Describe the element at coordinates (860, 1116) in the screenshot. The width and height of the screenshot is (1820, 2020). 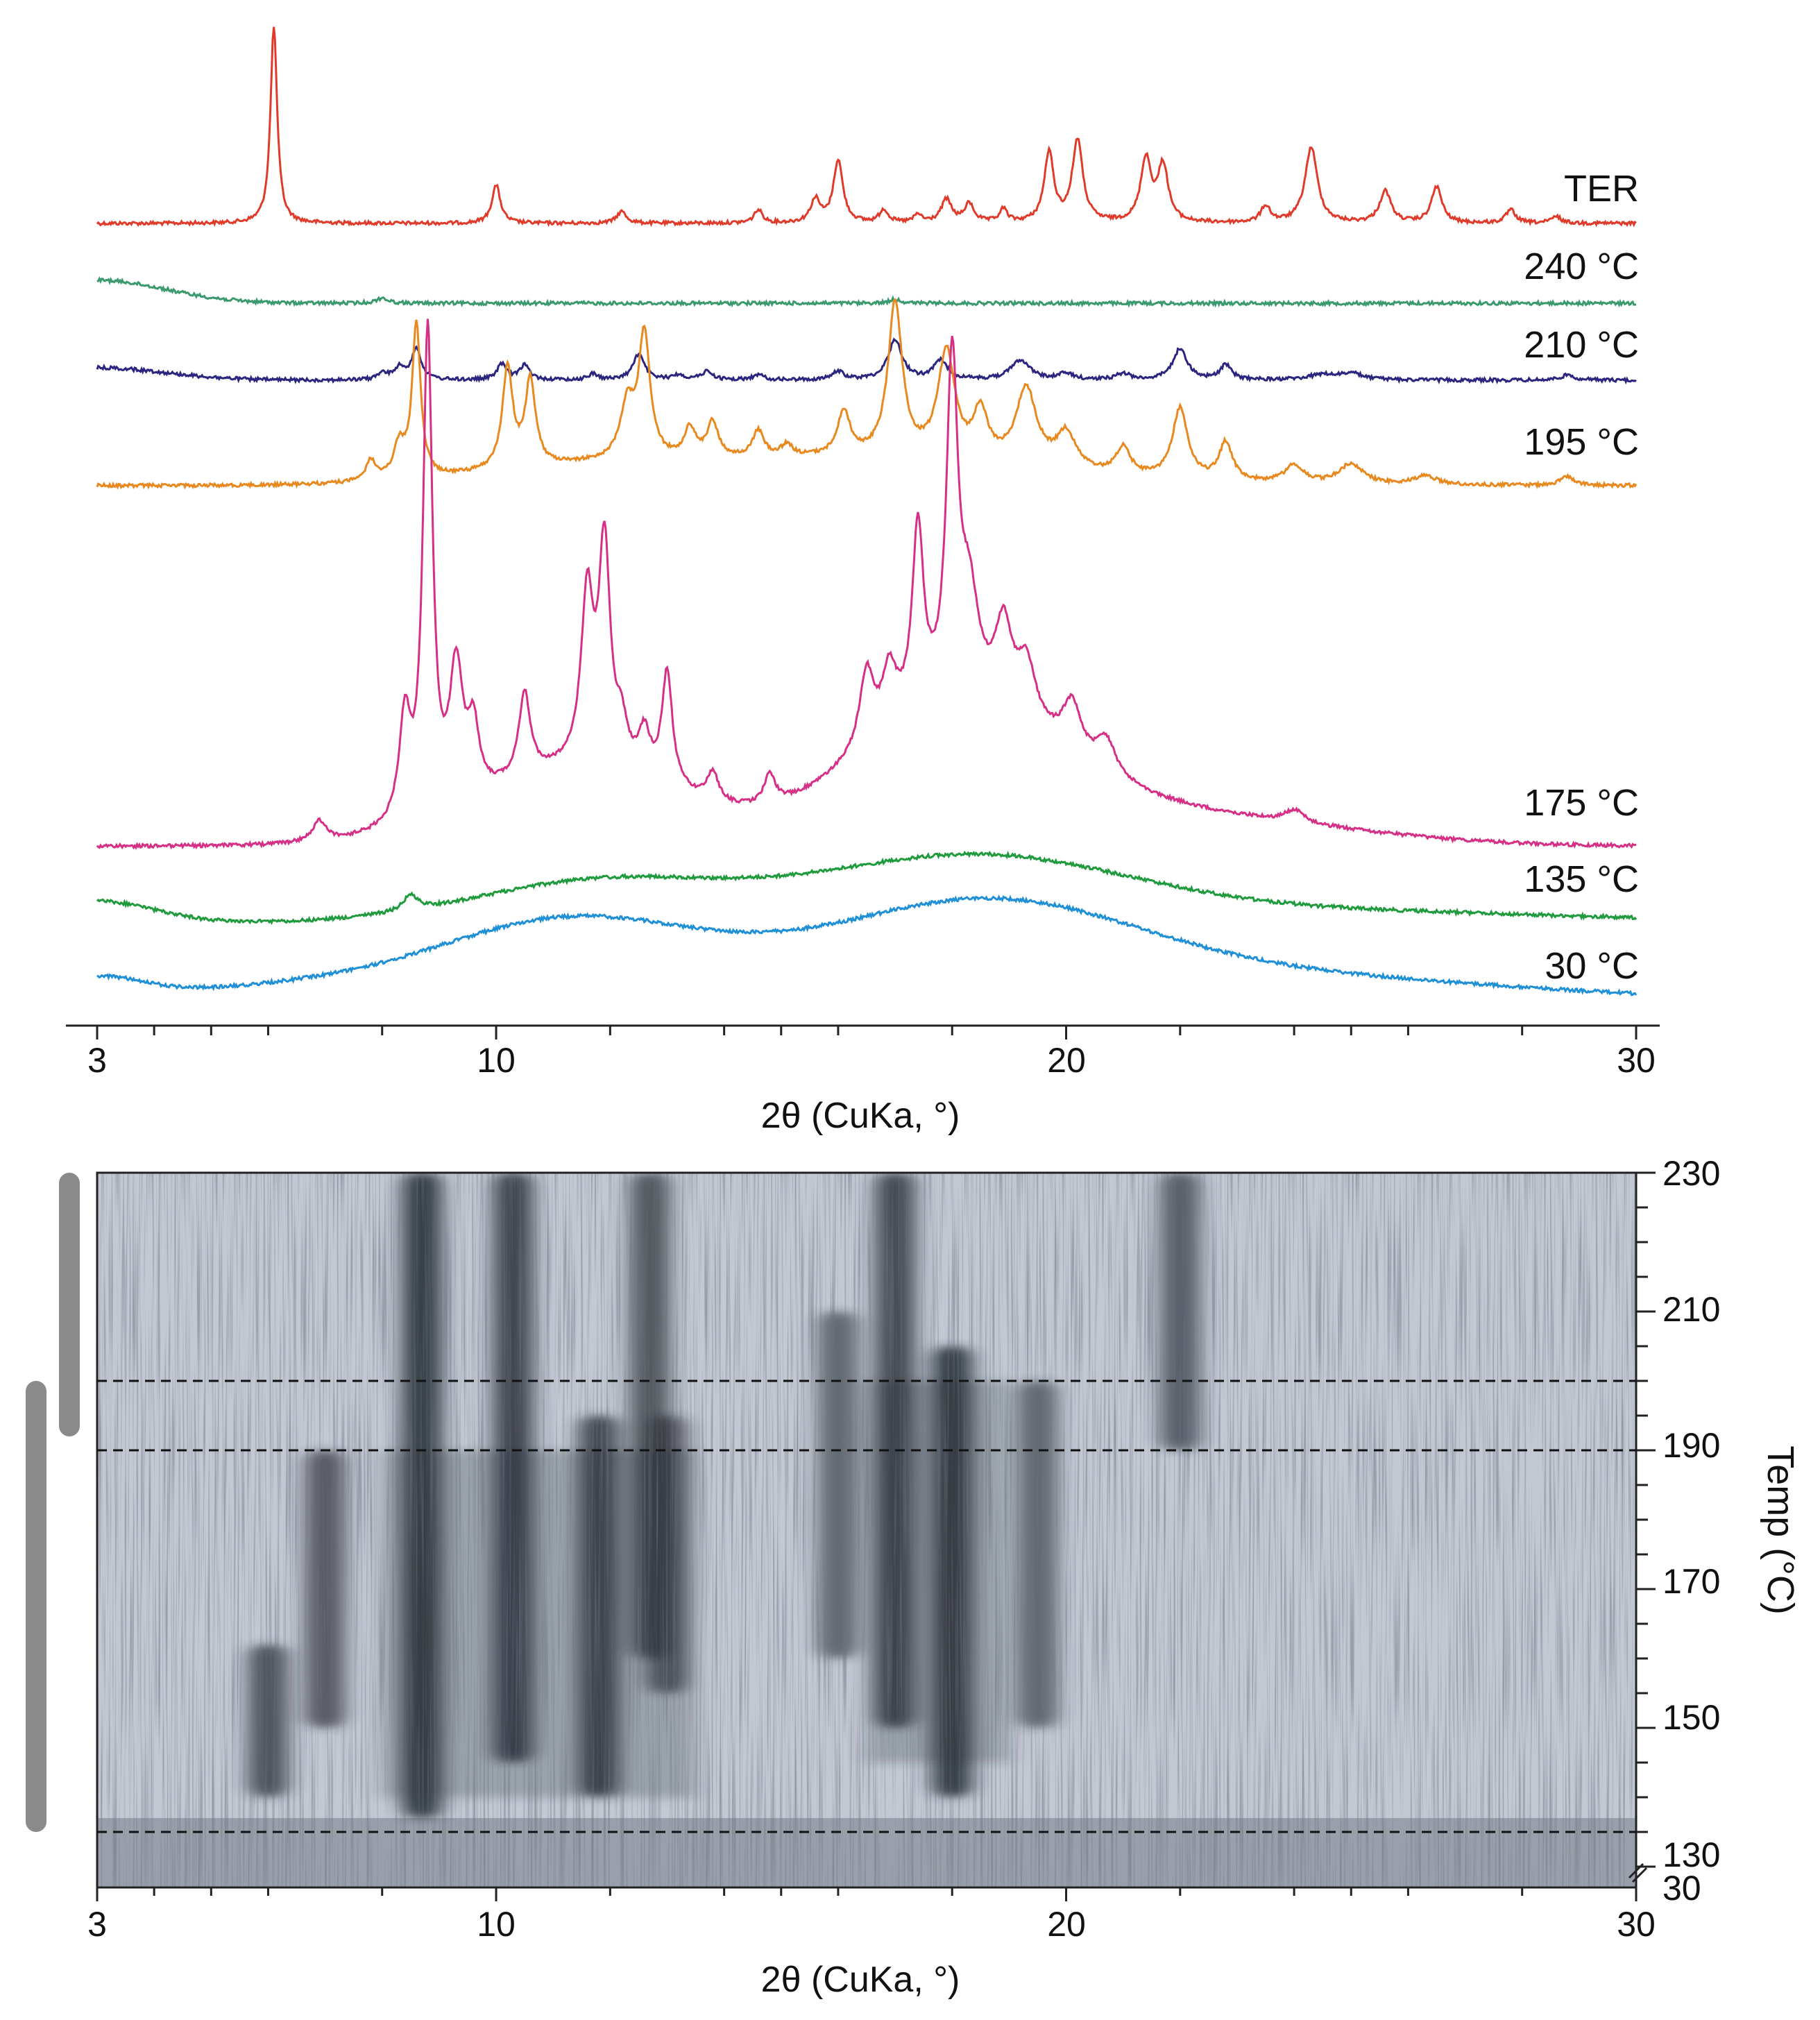
I see `top-x-axis-title: 2θ (CuKa, °)` at that location.